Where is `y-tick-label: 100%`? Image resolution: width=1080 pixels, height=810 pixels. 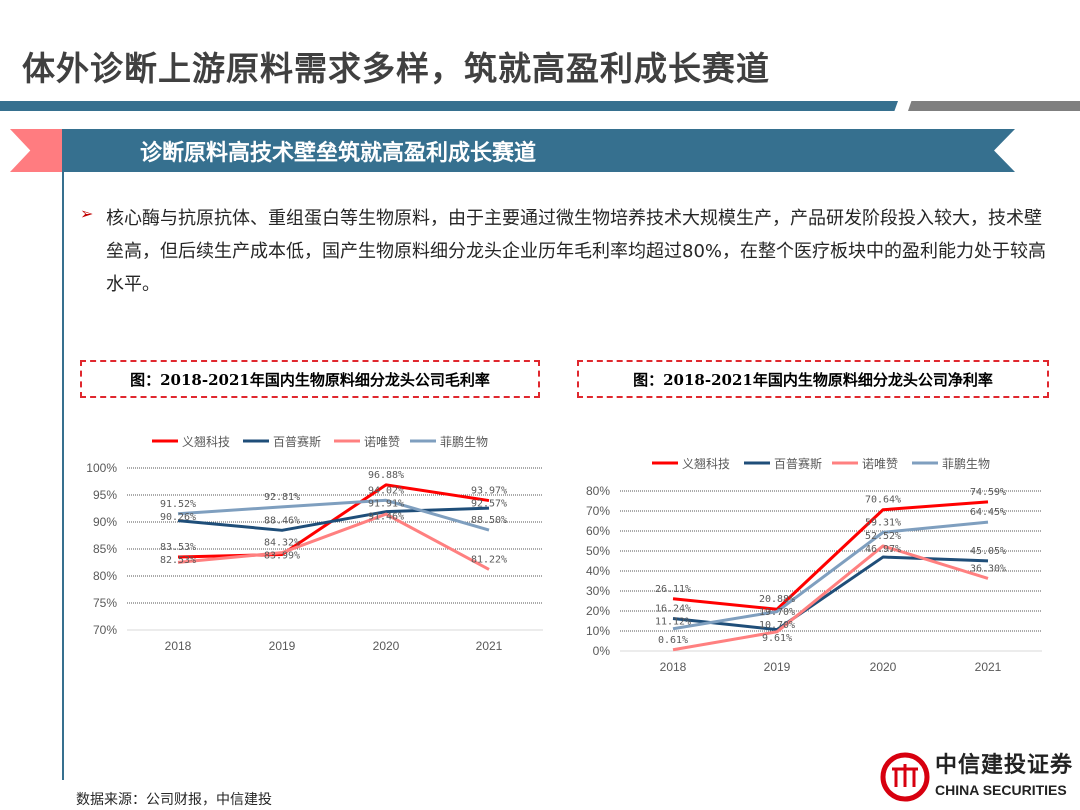
y-tick-label: 100% is located at coordinates (101, 468).